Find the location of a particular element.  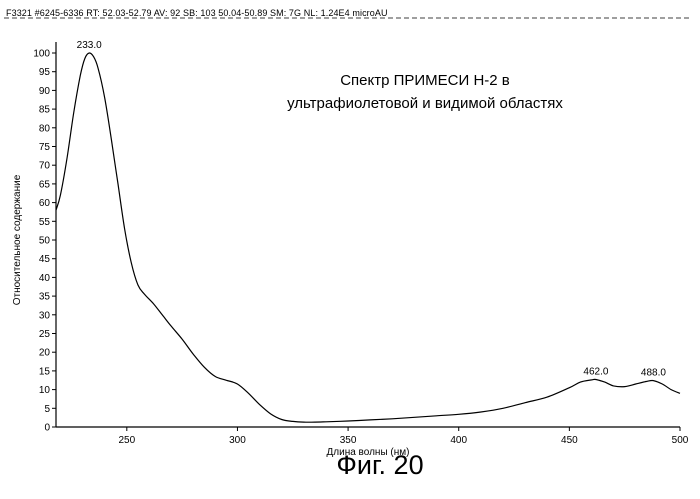

y-tick-label: 15 is located at coordinates (45, 371).